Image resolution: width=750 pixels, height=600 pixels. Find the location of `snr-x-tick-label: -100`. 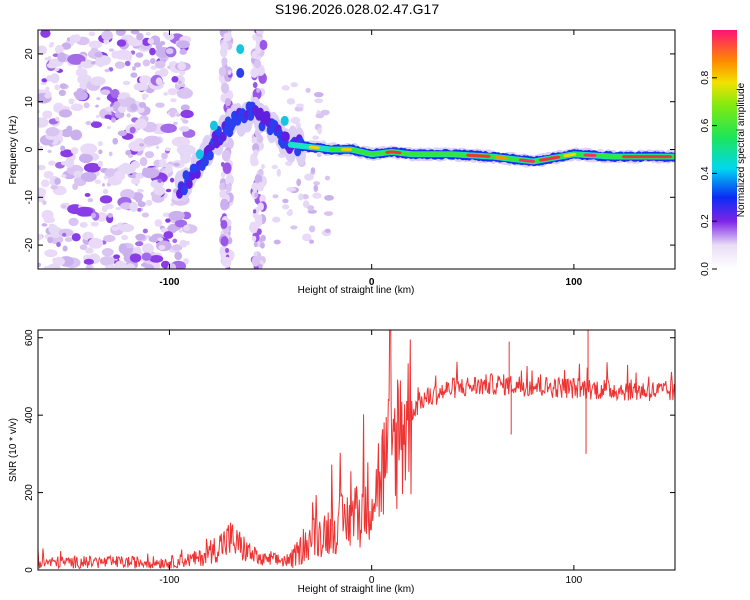

snr-x-tick-label: -100 is located at coordinates (169, 580).